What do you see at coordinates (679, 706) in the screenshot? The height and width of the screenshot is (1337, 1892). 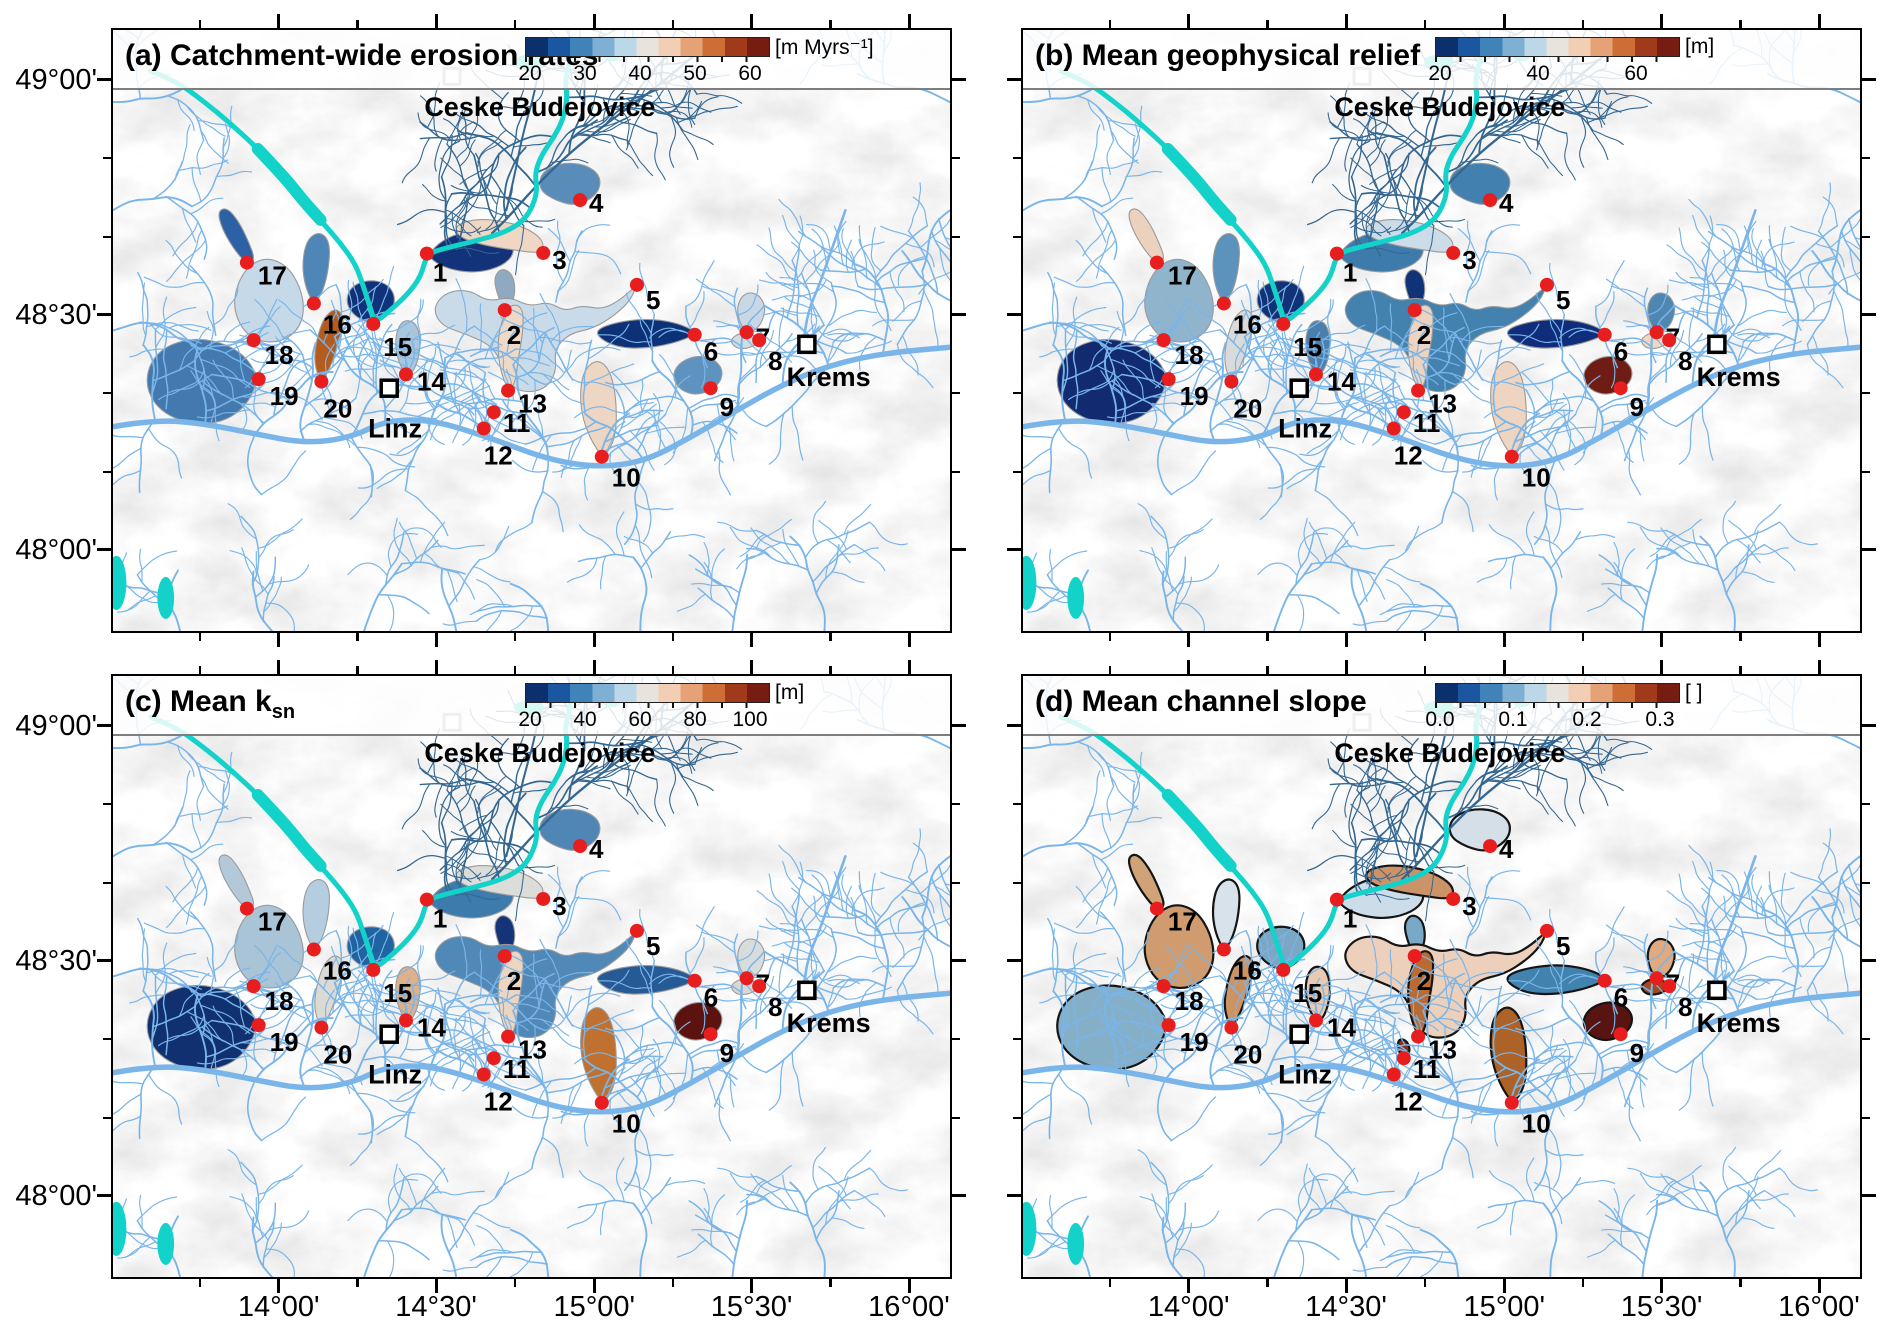 I see `colorbar-c: 20 40 60 80 100 [m]` at bounding box center [679, 706].